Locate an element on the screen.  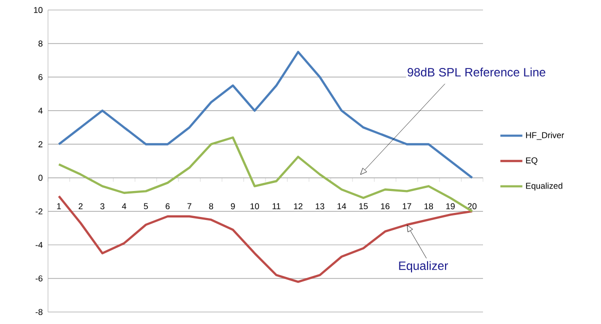
x-tick-label: 5 is located at coordinates (146, 206).